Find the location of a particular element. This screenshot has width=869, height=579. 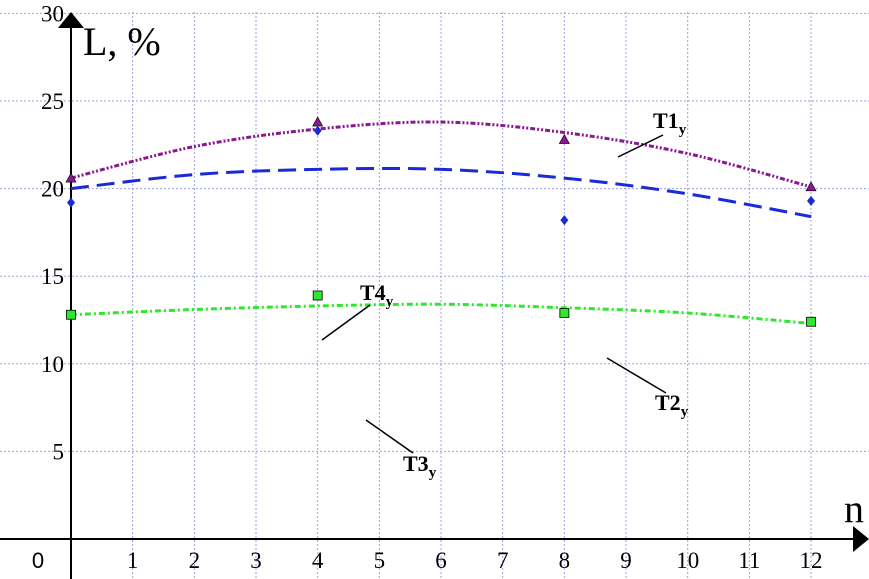

x-axis-arrow is located at coordinates (861, 539).